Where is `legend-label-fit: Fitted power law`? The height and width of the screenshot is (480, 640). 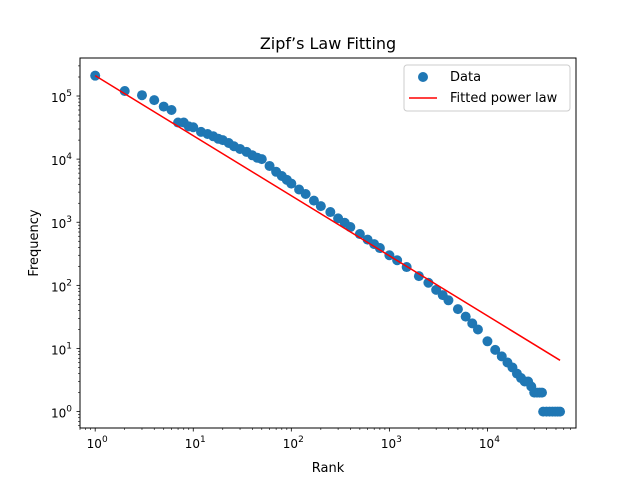 legend-label-fit: Fitted power law is located at coordinates (504, 98).